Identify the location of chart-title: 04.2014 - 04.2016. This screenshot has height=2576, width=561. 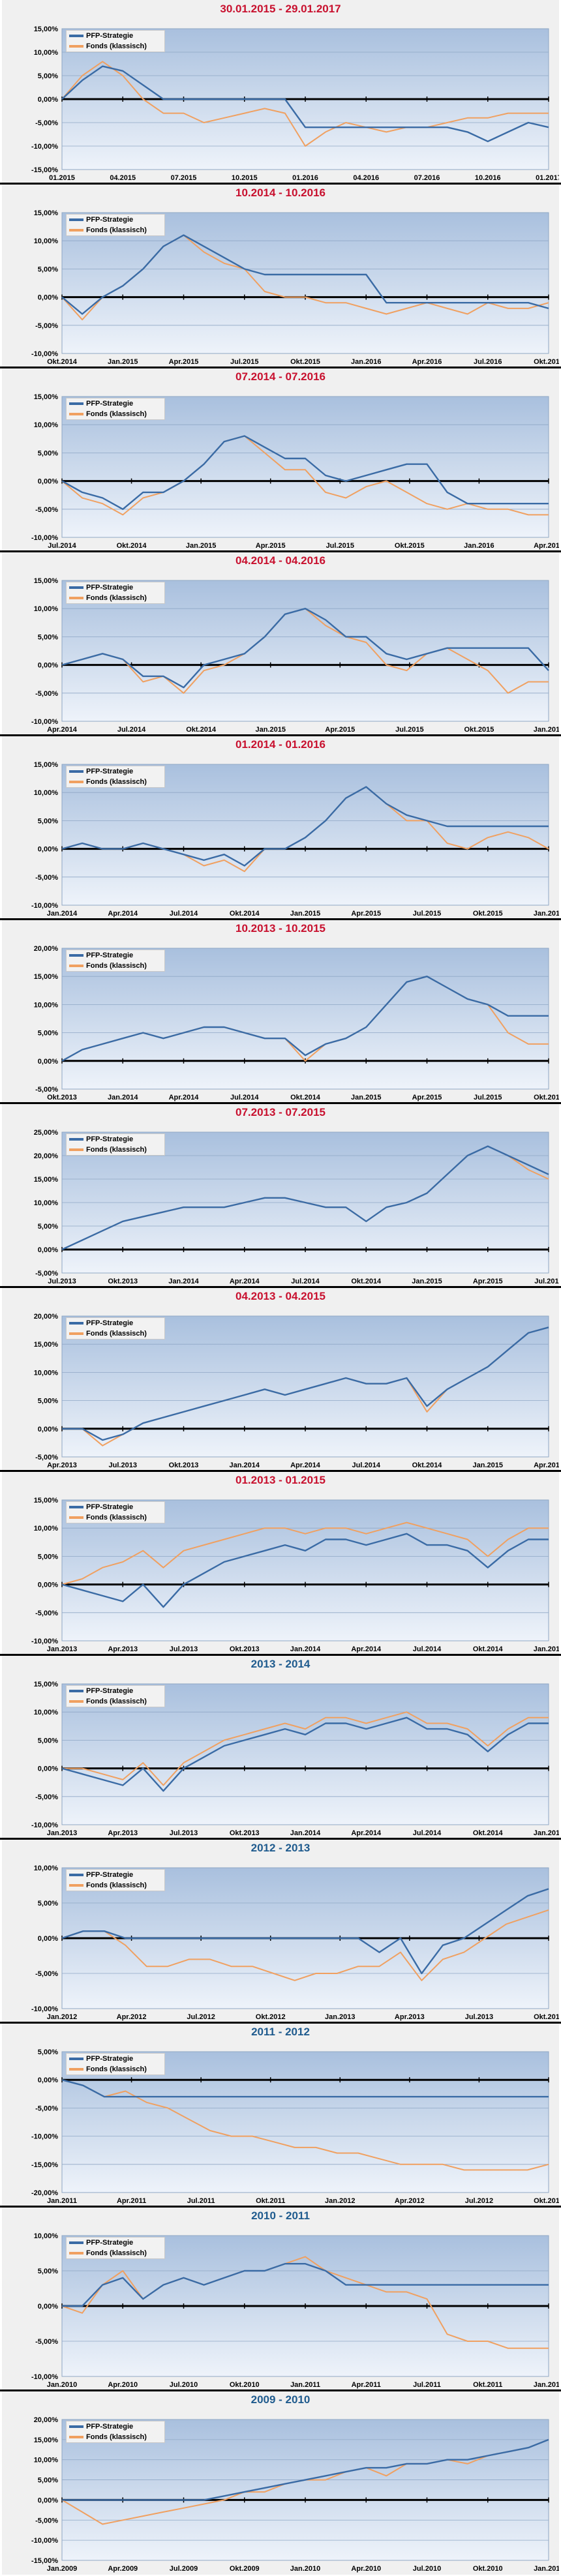
(280, 560).